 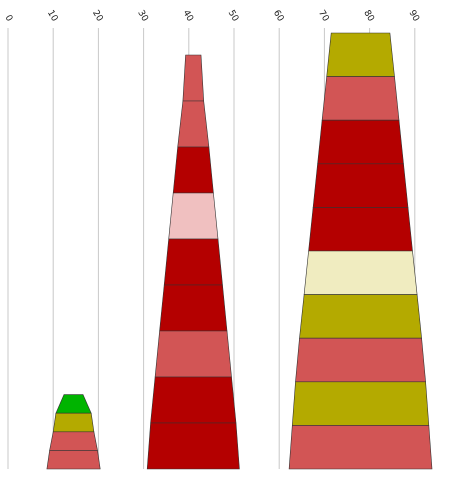 What do you see at coordinates (97, 16) in the screenshot?
I see `x-tick-label: 20` at bounding box center [97, 16].